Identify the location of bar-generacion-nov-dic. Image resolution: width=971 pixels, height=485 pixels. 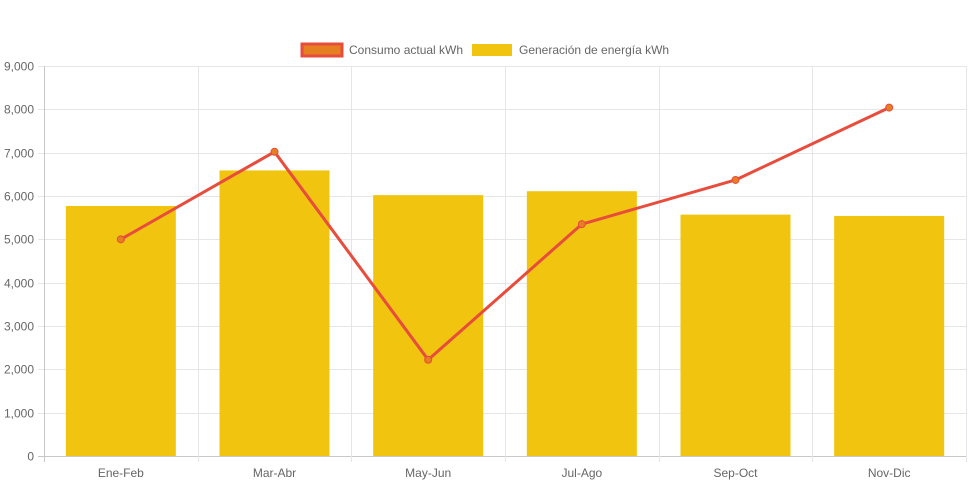
(889, 335).